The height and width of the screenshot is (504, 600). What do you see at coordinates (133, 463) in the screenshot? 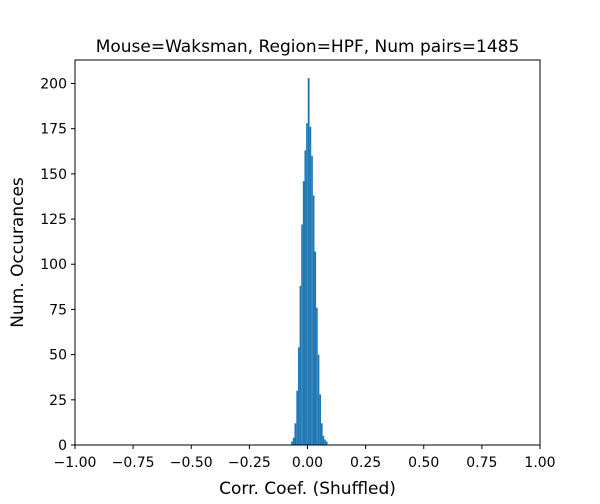
I see `x-tick-label: −0.75` at bounding box center [133, 463].